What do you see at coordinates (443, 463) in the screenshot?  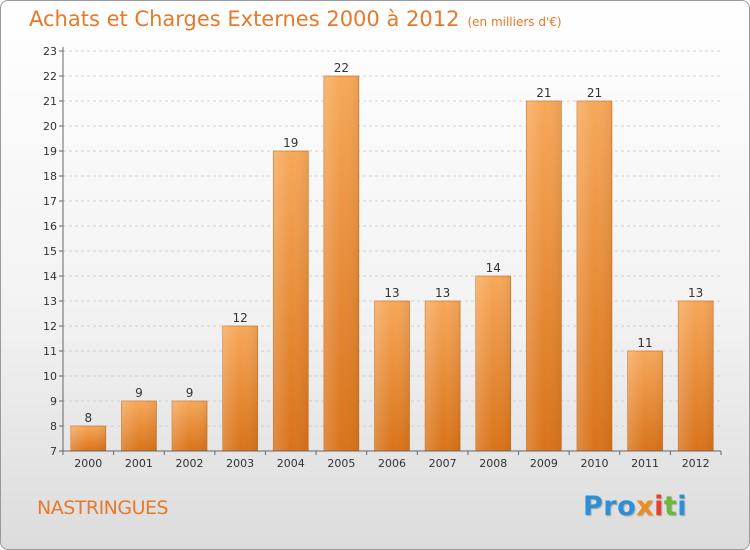 I see `x-tick-label: 2007` at bounding box center [443, 463].